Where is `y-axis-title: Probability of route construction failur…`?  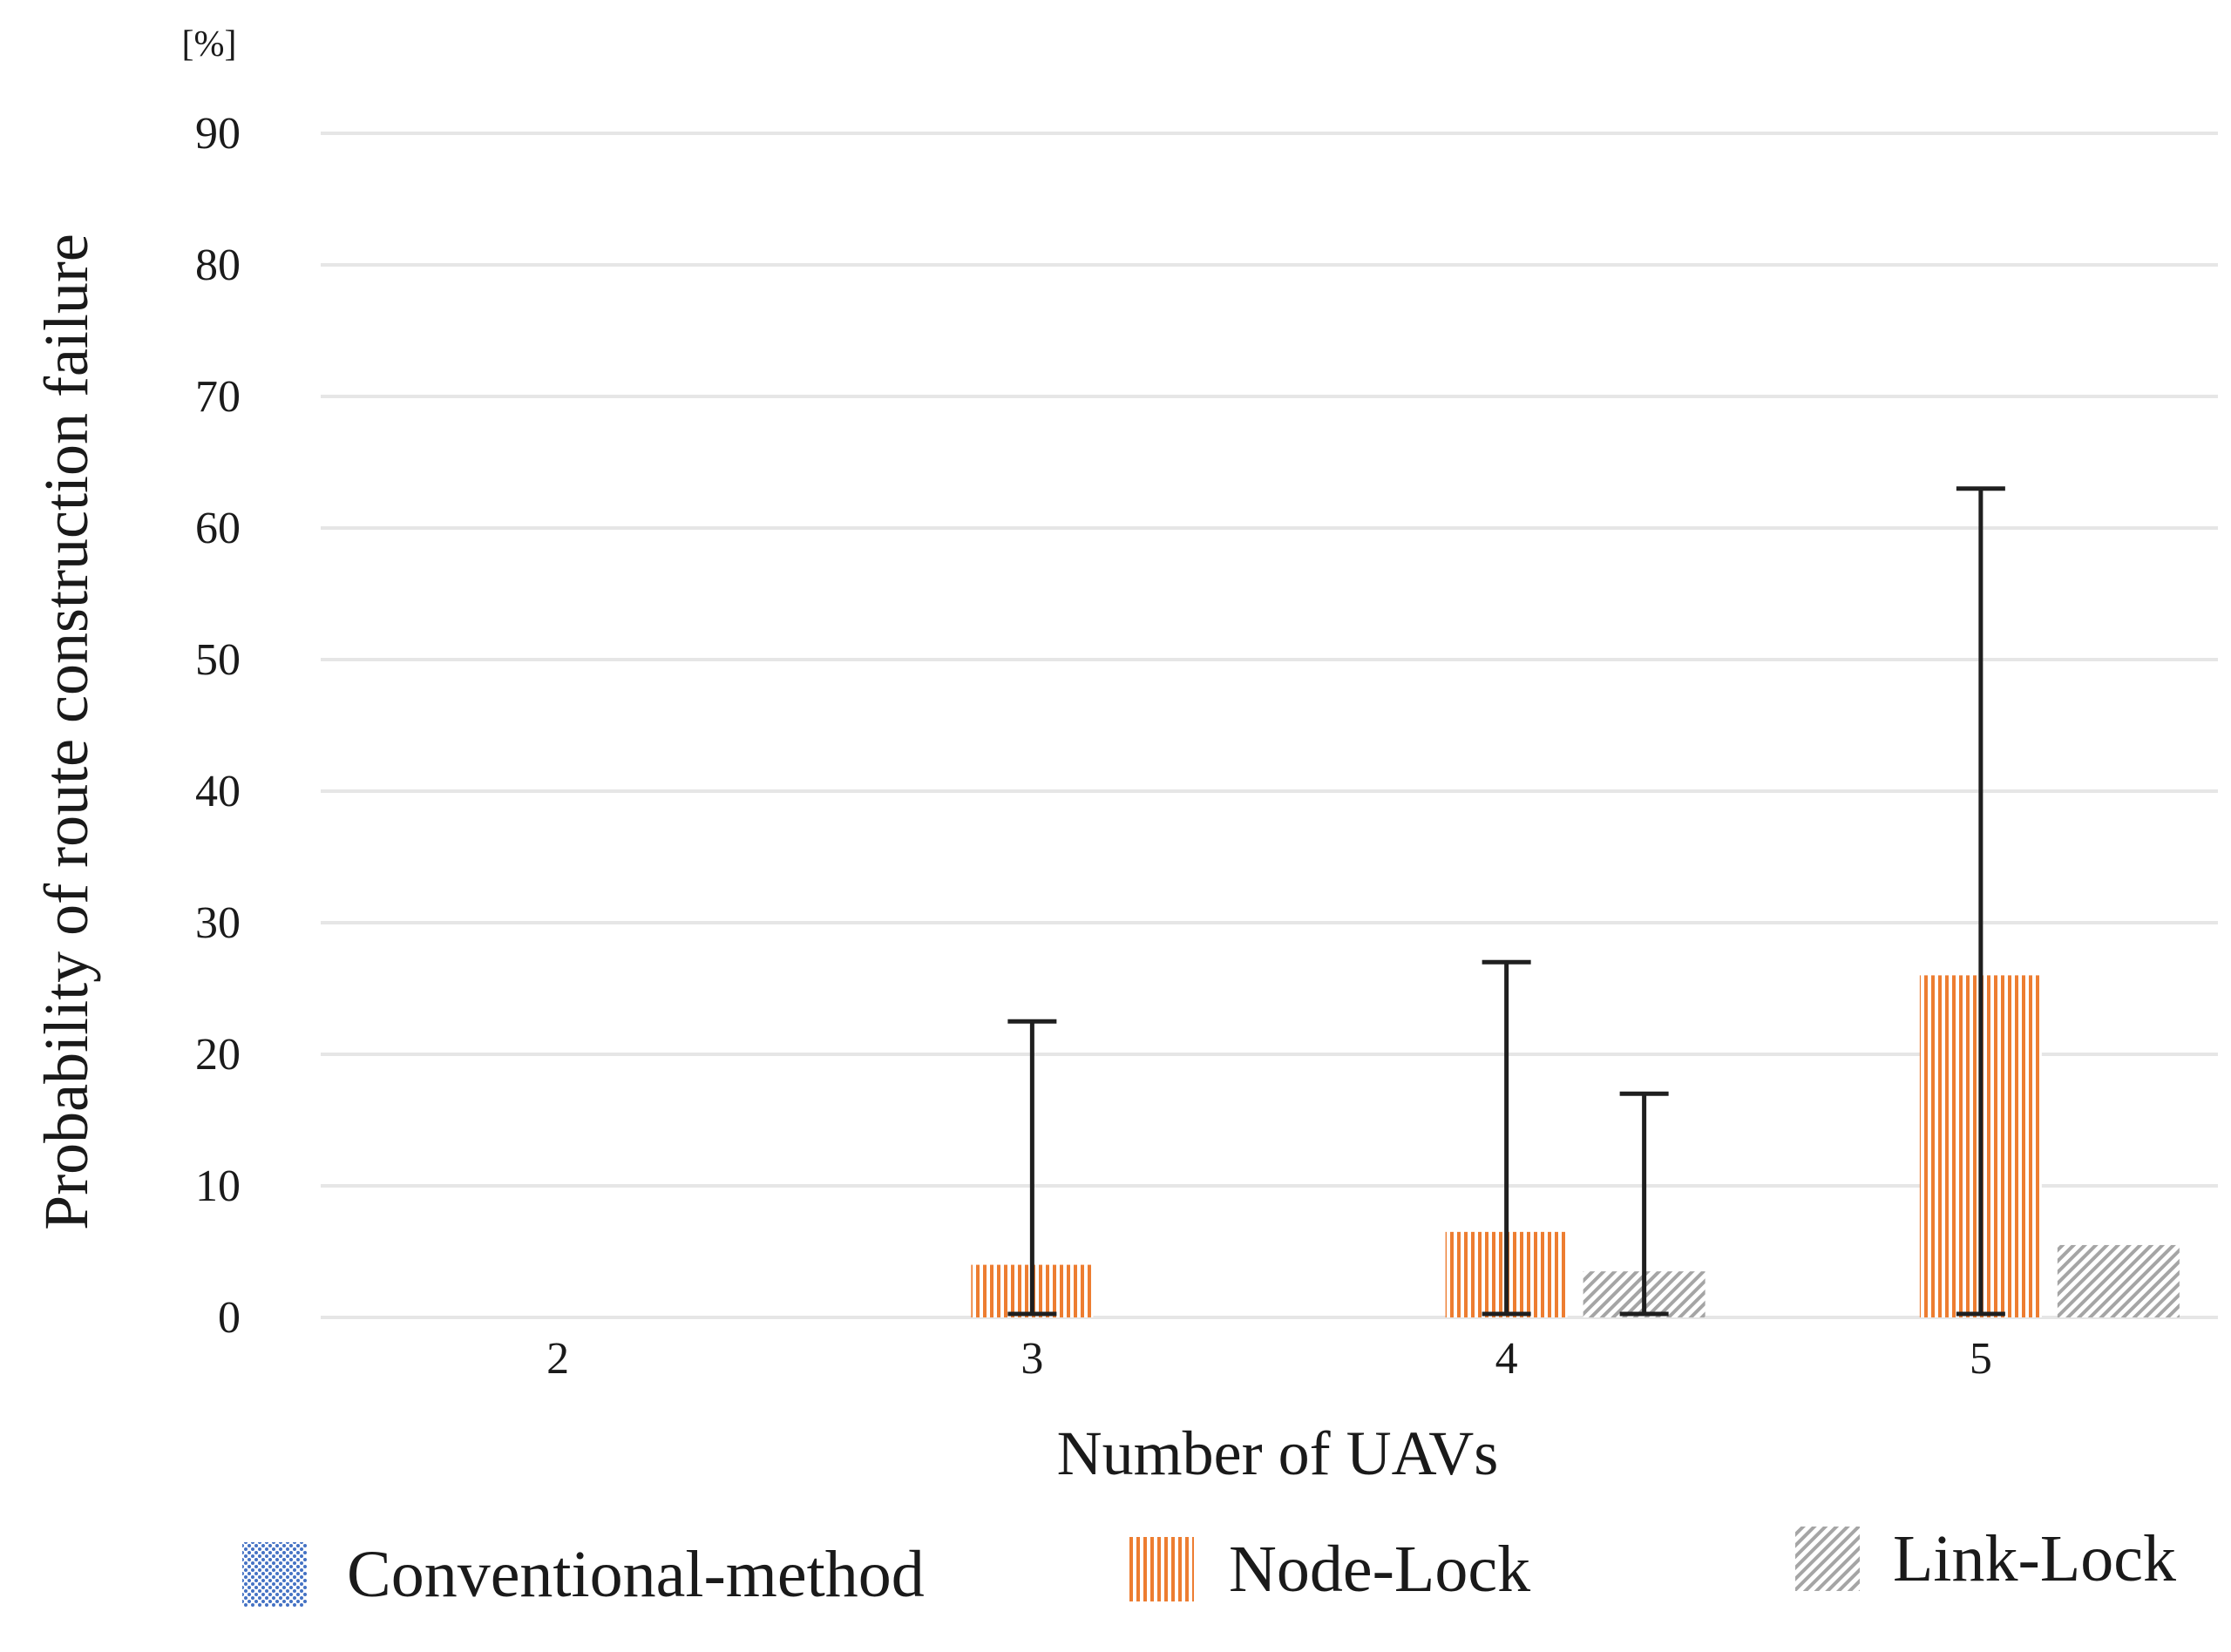 y-axis-title: Probability of route construction failur… is located at coordinates (66, 732).